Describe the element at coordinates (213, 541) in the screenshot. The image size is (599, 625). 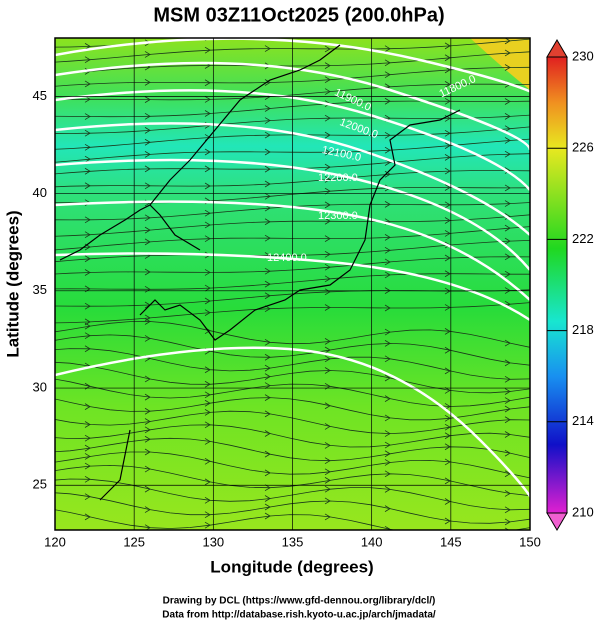
I see `x-tick-label: 130` at that location.